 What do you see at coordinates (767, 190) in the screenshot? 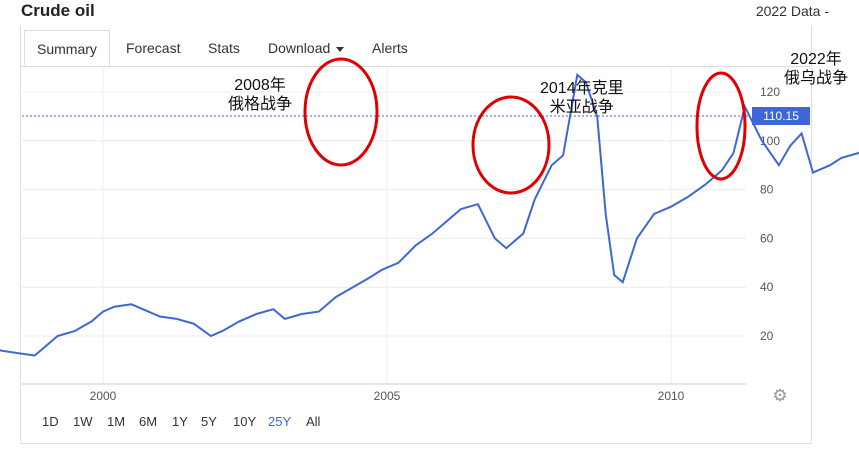
I see `y-tick-label: 80` at bounding box center [767, 190].